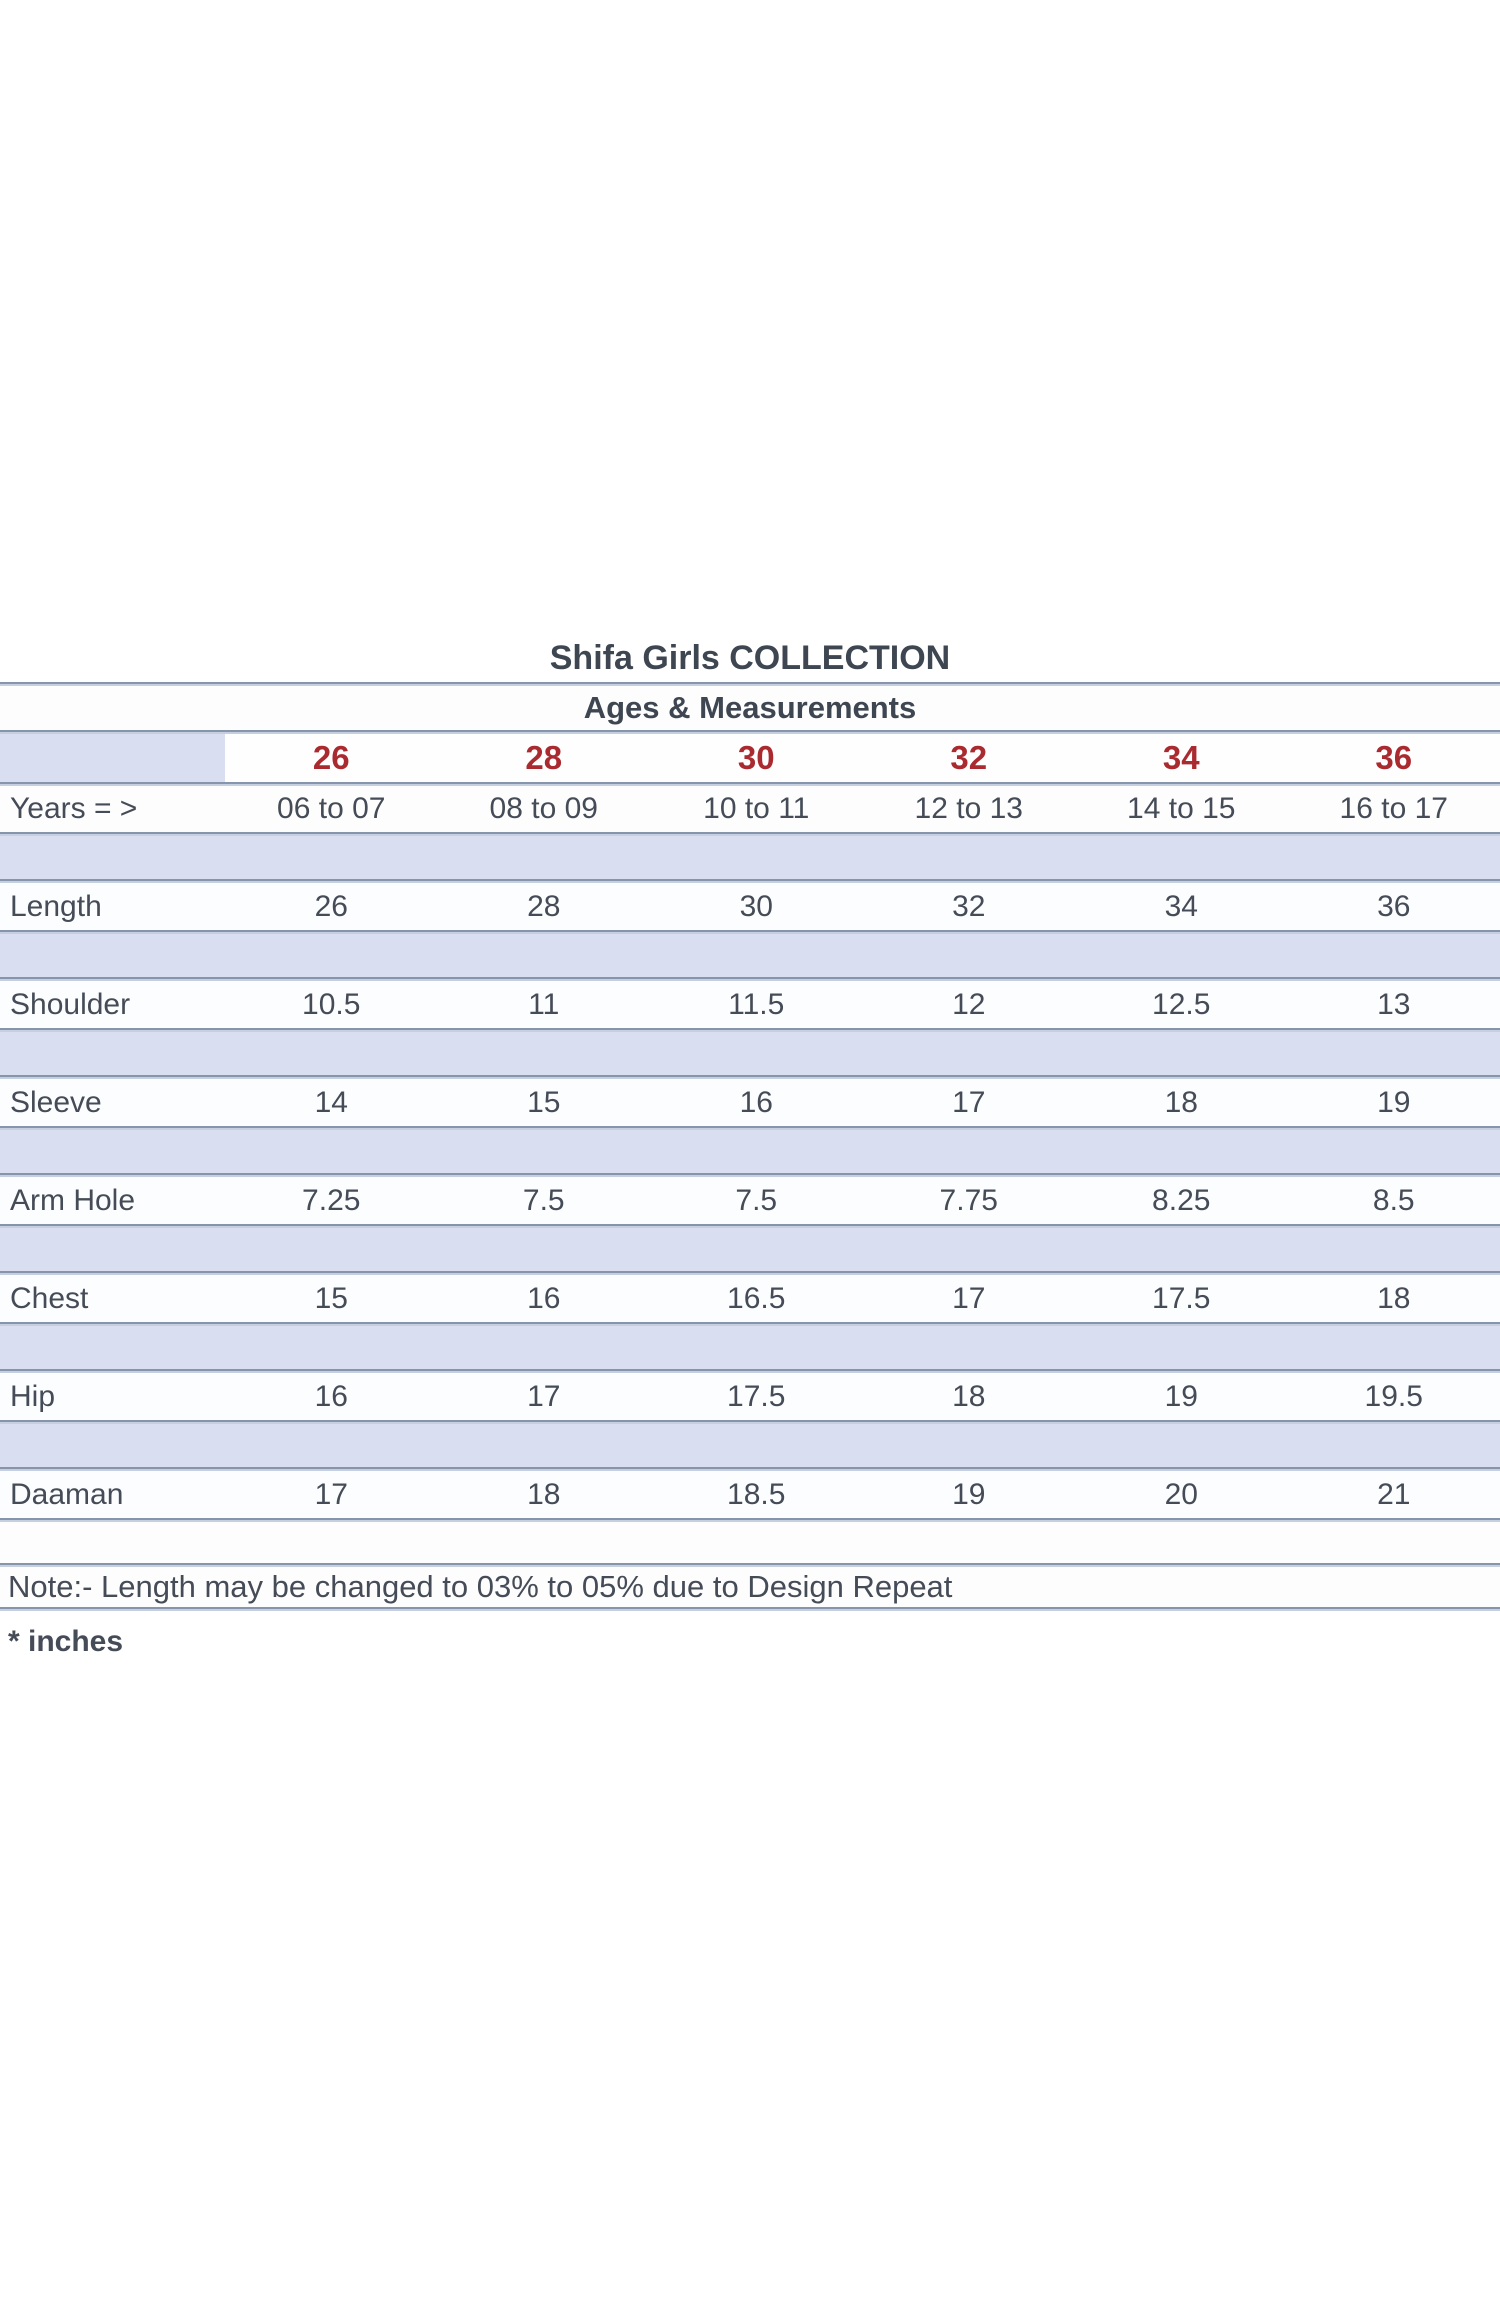 This screenshot has width=1500, height=2300. Describe the element at coordinates (1181, 1200) in the screenshot. I see `measurement-value: 8.25` at that location.